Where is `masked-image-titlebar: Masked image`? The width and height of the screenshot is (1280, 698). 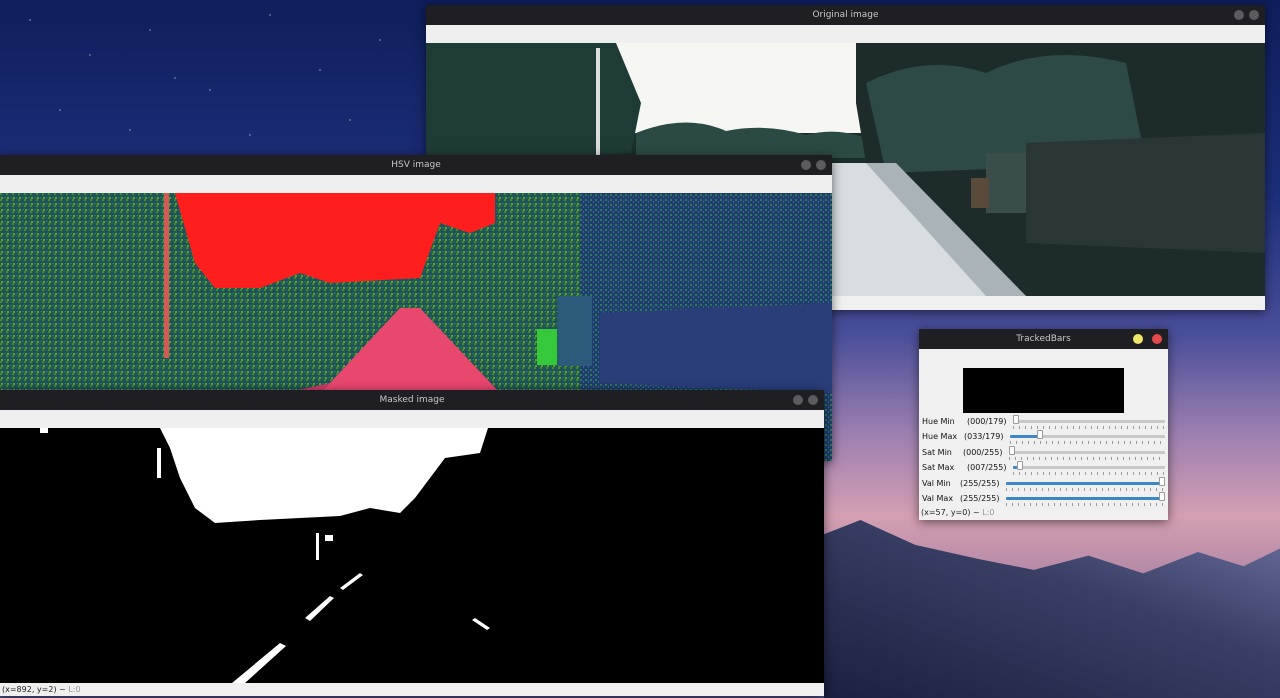 masked-image-titlebar: Masked image is located at coordinates (412, 400).